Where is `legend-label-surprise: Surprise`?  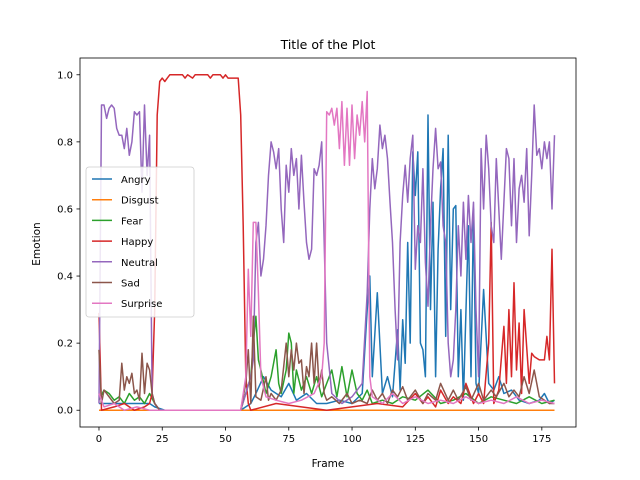 legend-label-surprise: Surprise is located at coordinates (141, 304).